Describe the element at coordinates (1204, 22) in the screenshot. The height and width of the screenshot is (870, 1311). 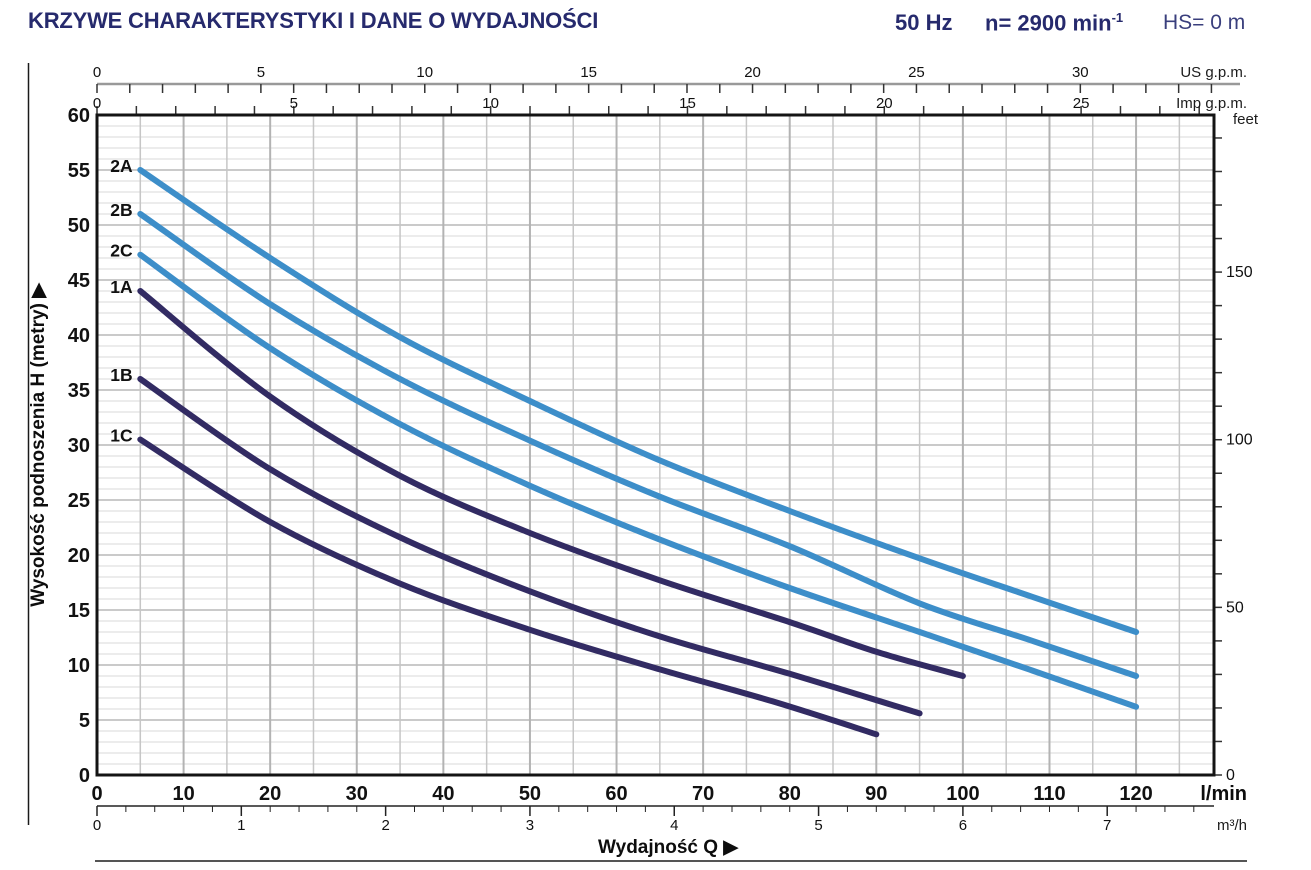
I see `suction-head-label: HS= 0 m` at that location.